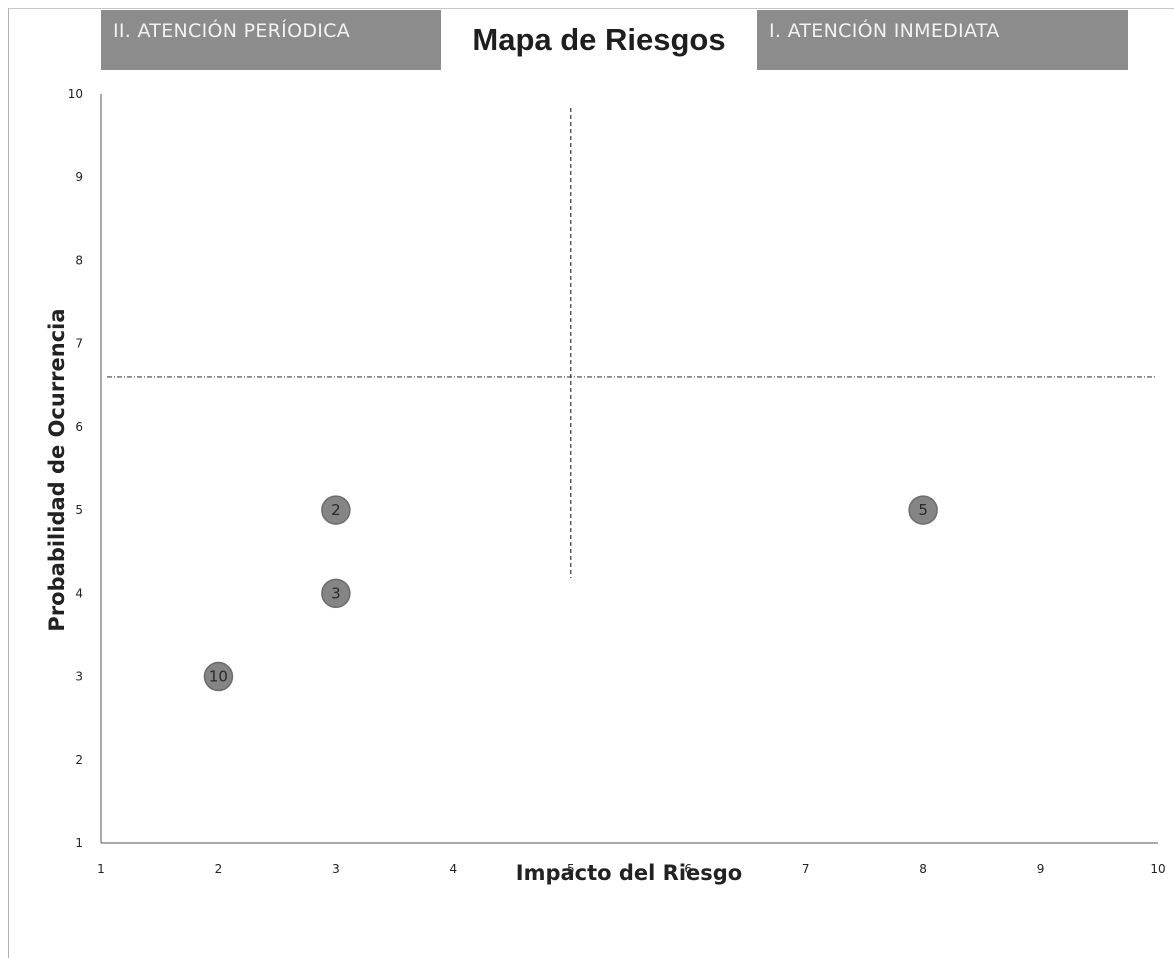 The width and height of the screenshot is (1174, 958). Describe the element at coordinates (219, 869) in the screenshot. I see `x-tick-label: 2` at that location.